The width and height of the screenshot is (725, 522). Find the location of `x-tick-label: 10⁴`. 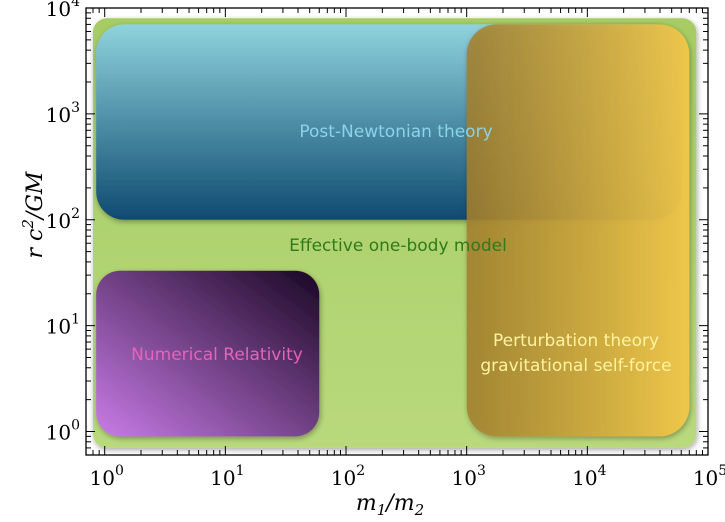

x-tick-label: 10⁴ is located at coordinates (589, 476).